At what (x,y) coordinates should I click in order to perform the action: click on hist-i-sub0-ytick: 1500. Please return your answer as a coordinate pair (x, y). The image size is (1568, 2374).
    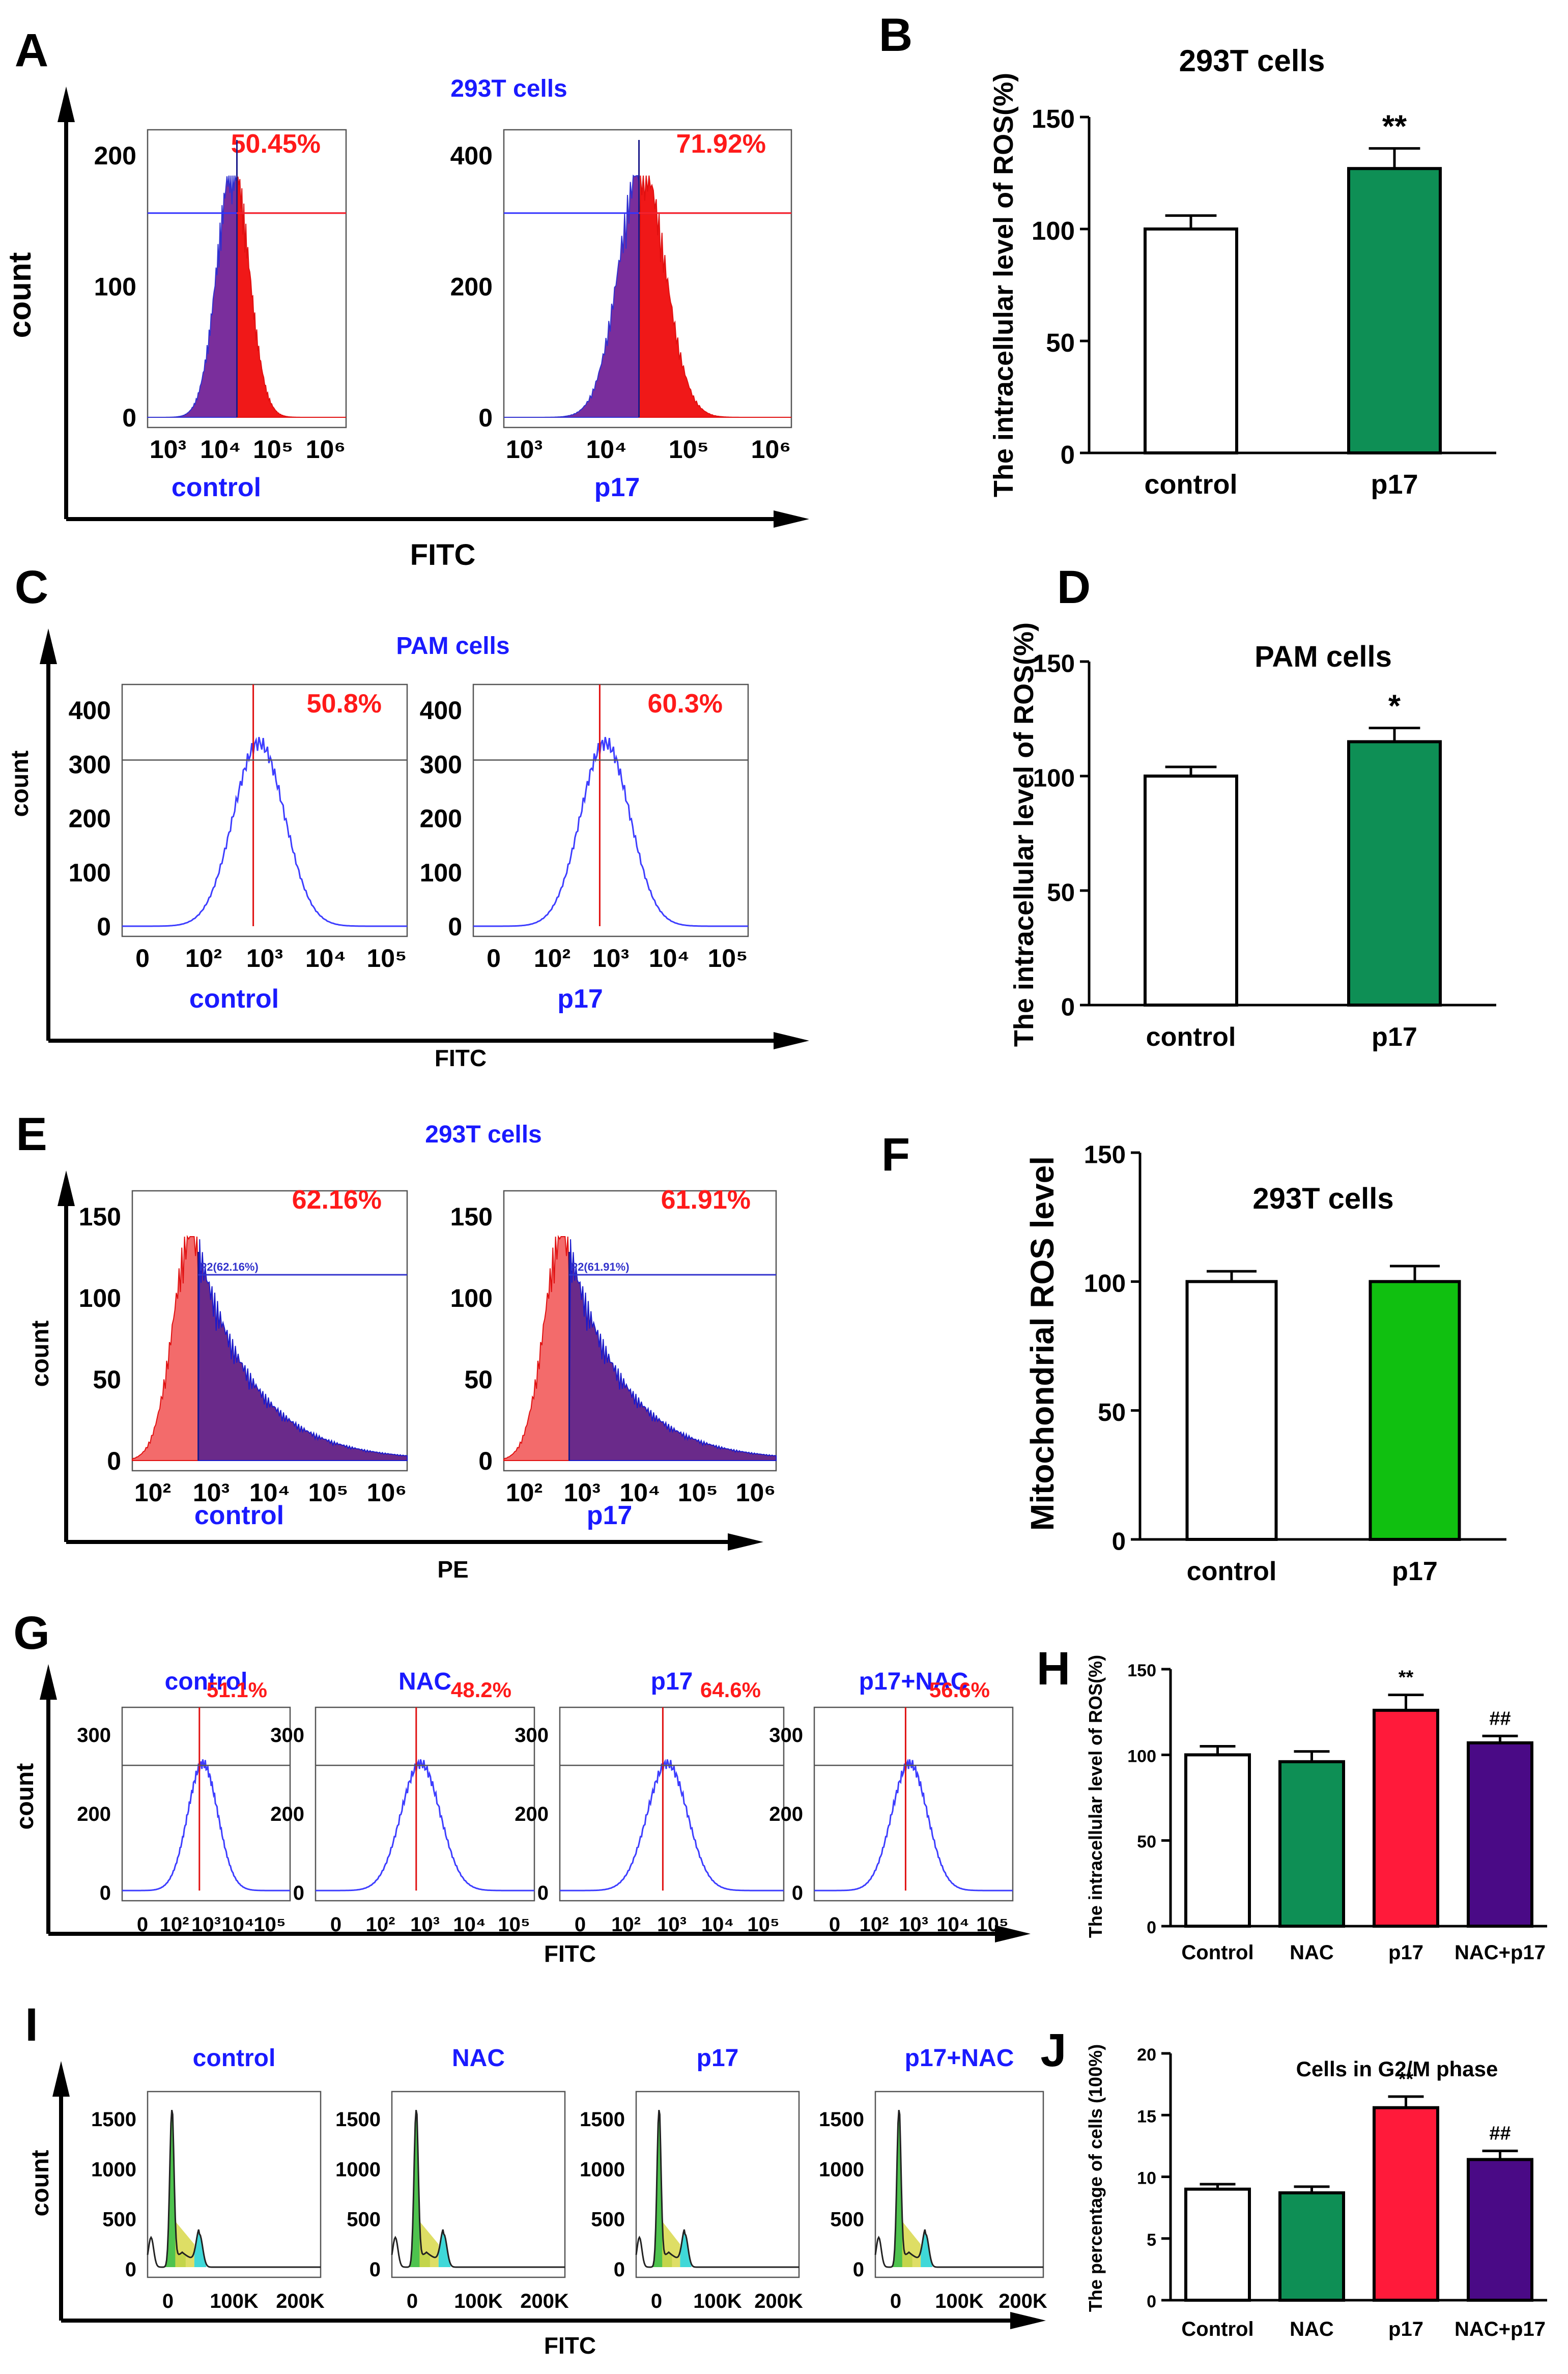
    Looking at the image, I should click on (113, 2119).